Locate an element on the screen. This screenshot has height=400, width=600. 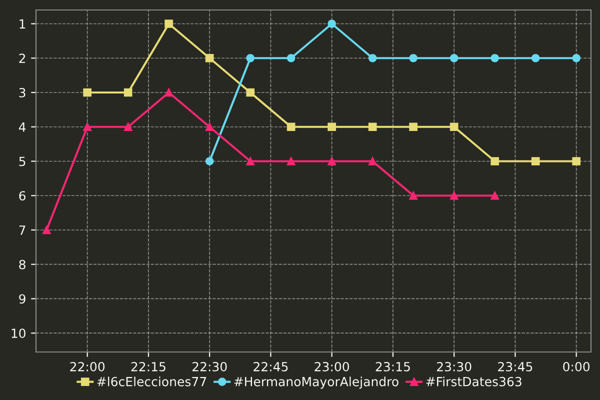
y-tick-label: 1 is located at coordinates (23, 23).